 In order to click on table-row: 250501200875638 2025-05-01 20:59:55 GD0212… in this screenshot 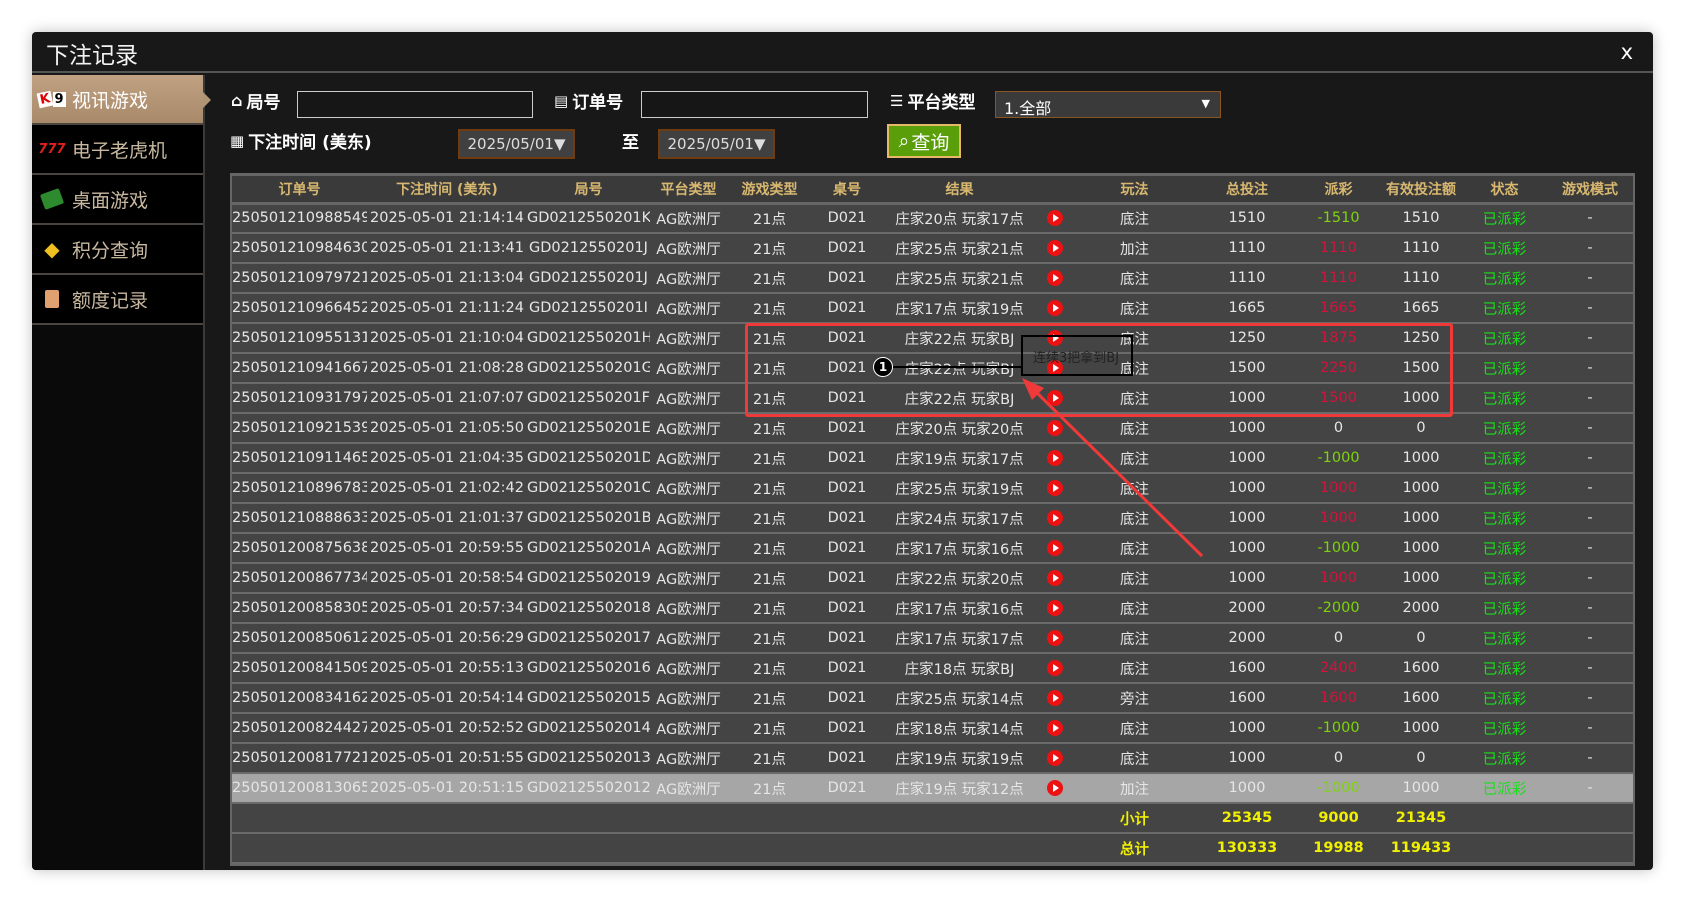, I will do `click(932, 548)`.